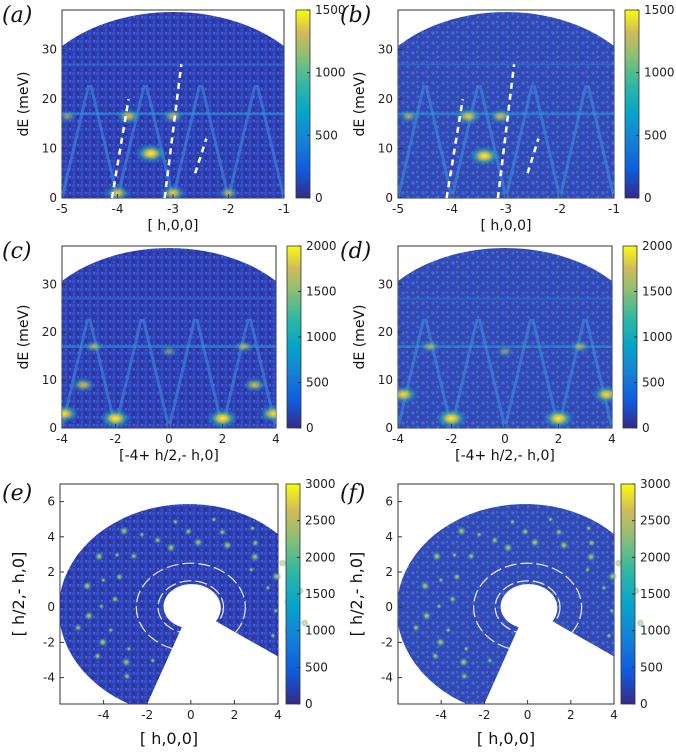 This screenshot has height=755, width=676. What do you see at coordinates (385, 332) in the screenshot?
I see `y-tick-label: 20` at bounding box center [385, 332].